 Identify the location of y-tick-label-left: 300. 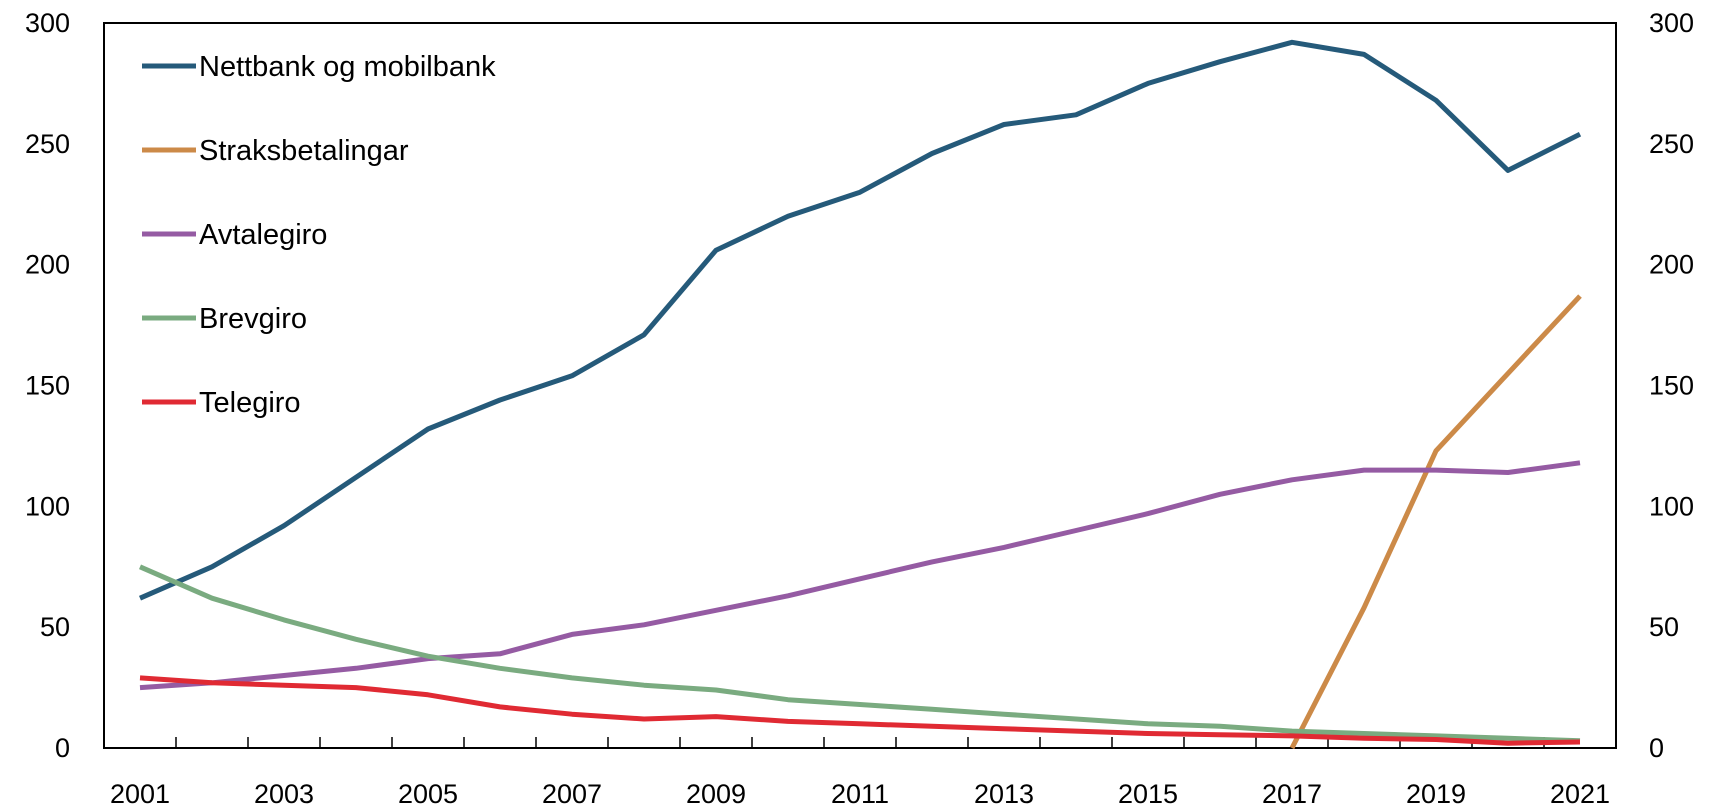
(47, 23).